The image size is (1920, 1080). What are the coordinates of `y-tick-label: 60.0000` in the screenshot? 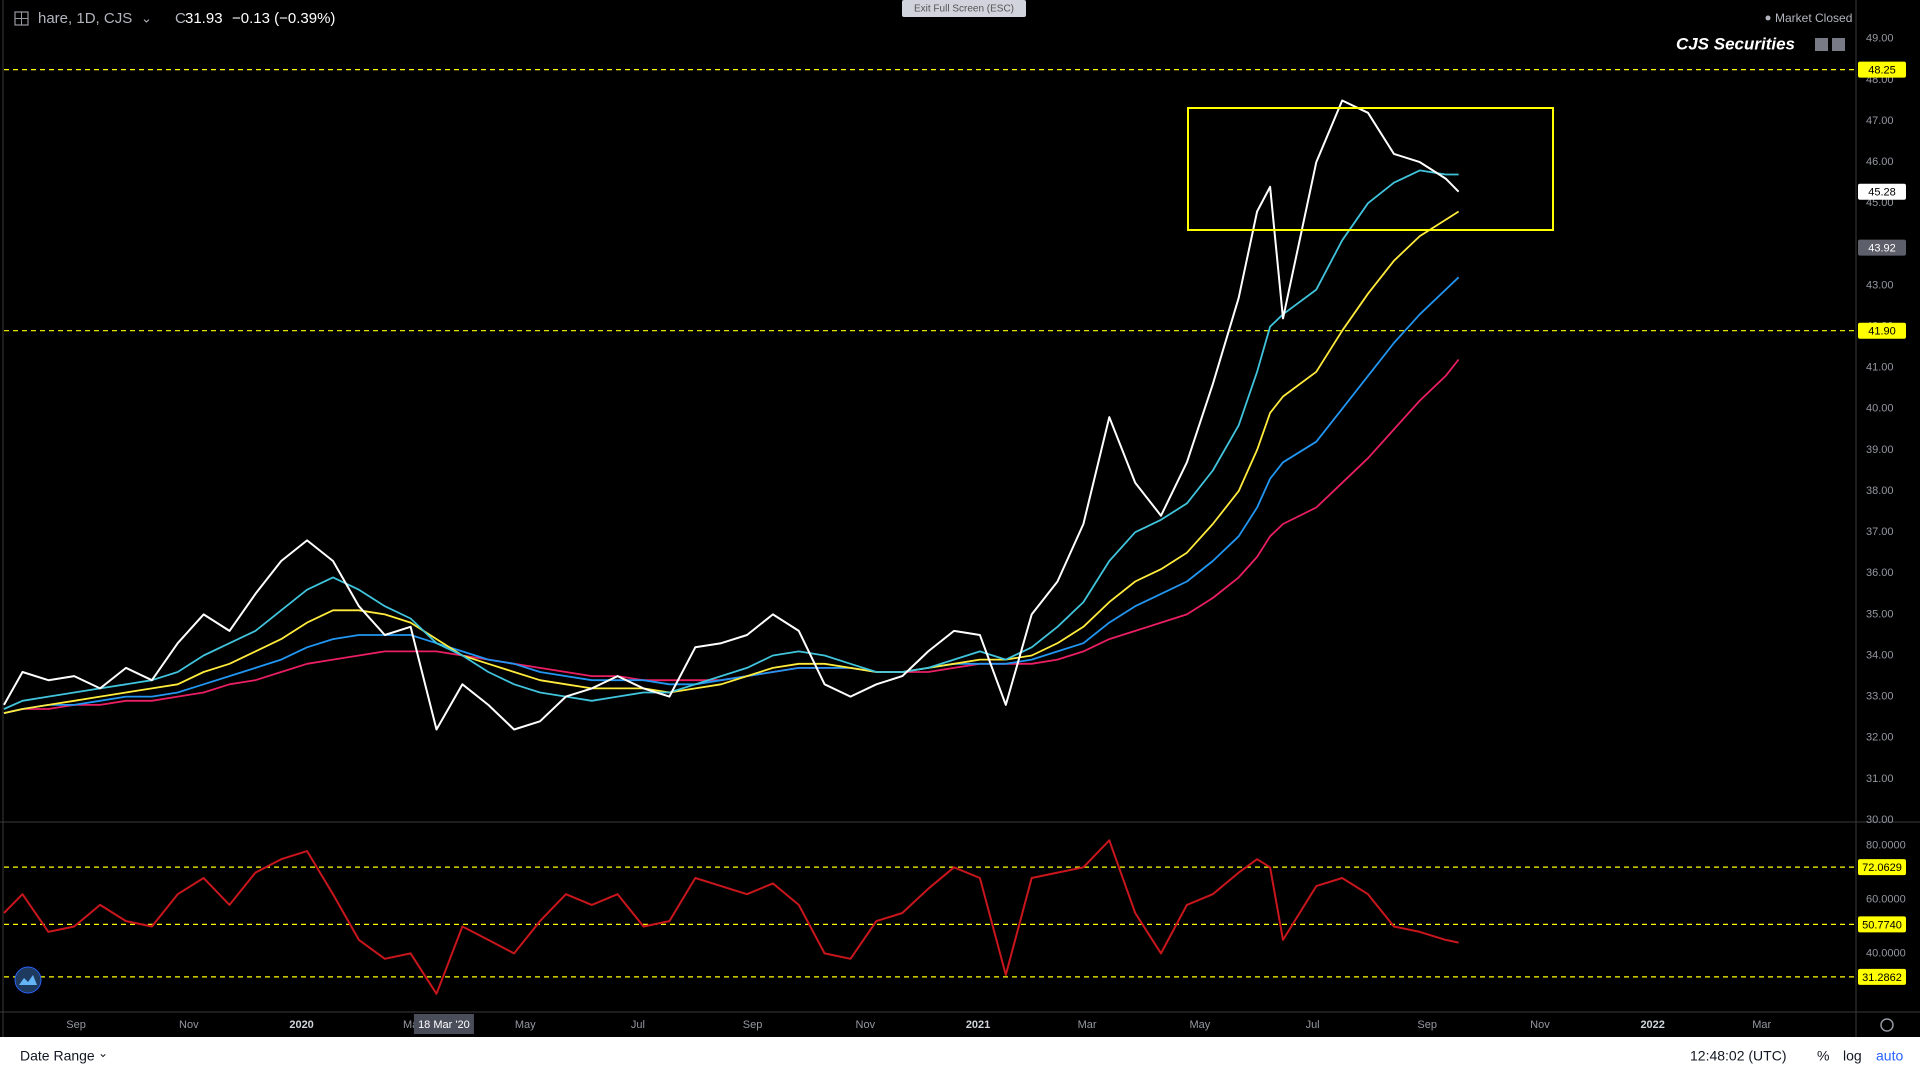 It's located at (1886, 899).